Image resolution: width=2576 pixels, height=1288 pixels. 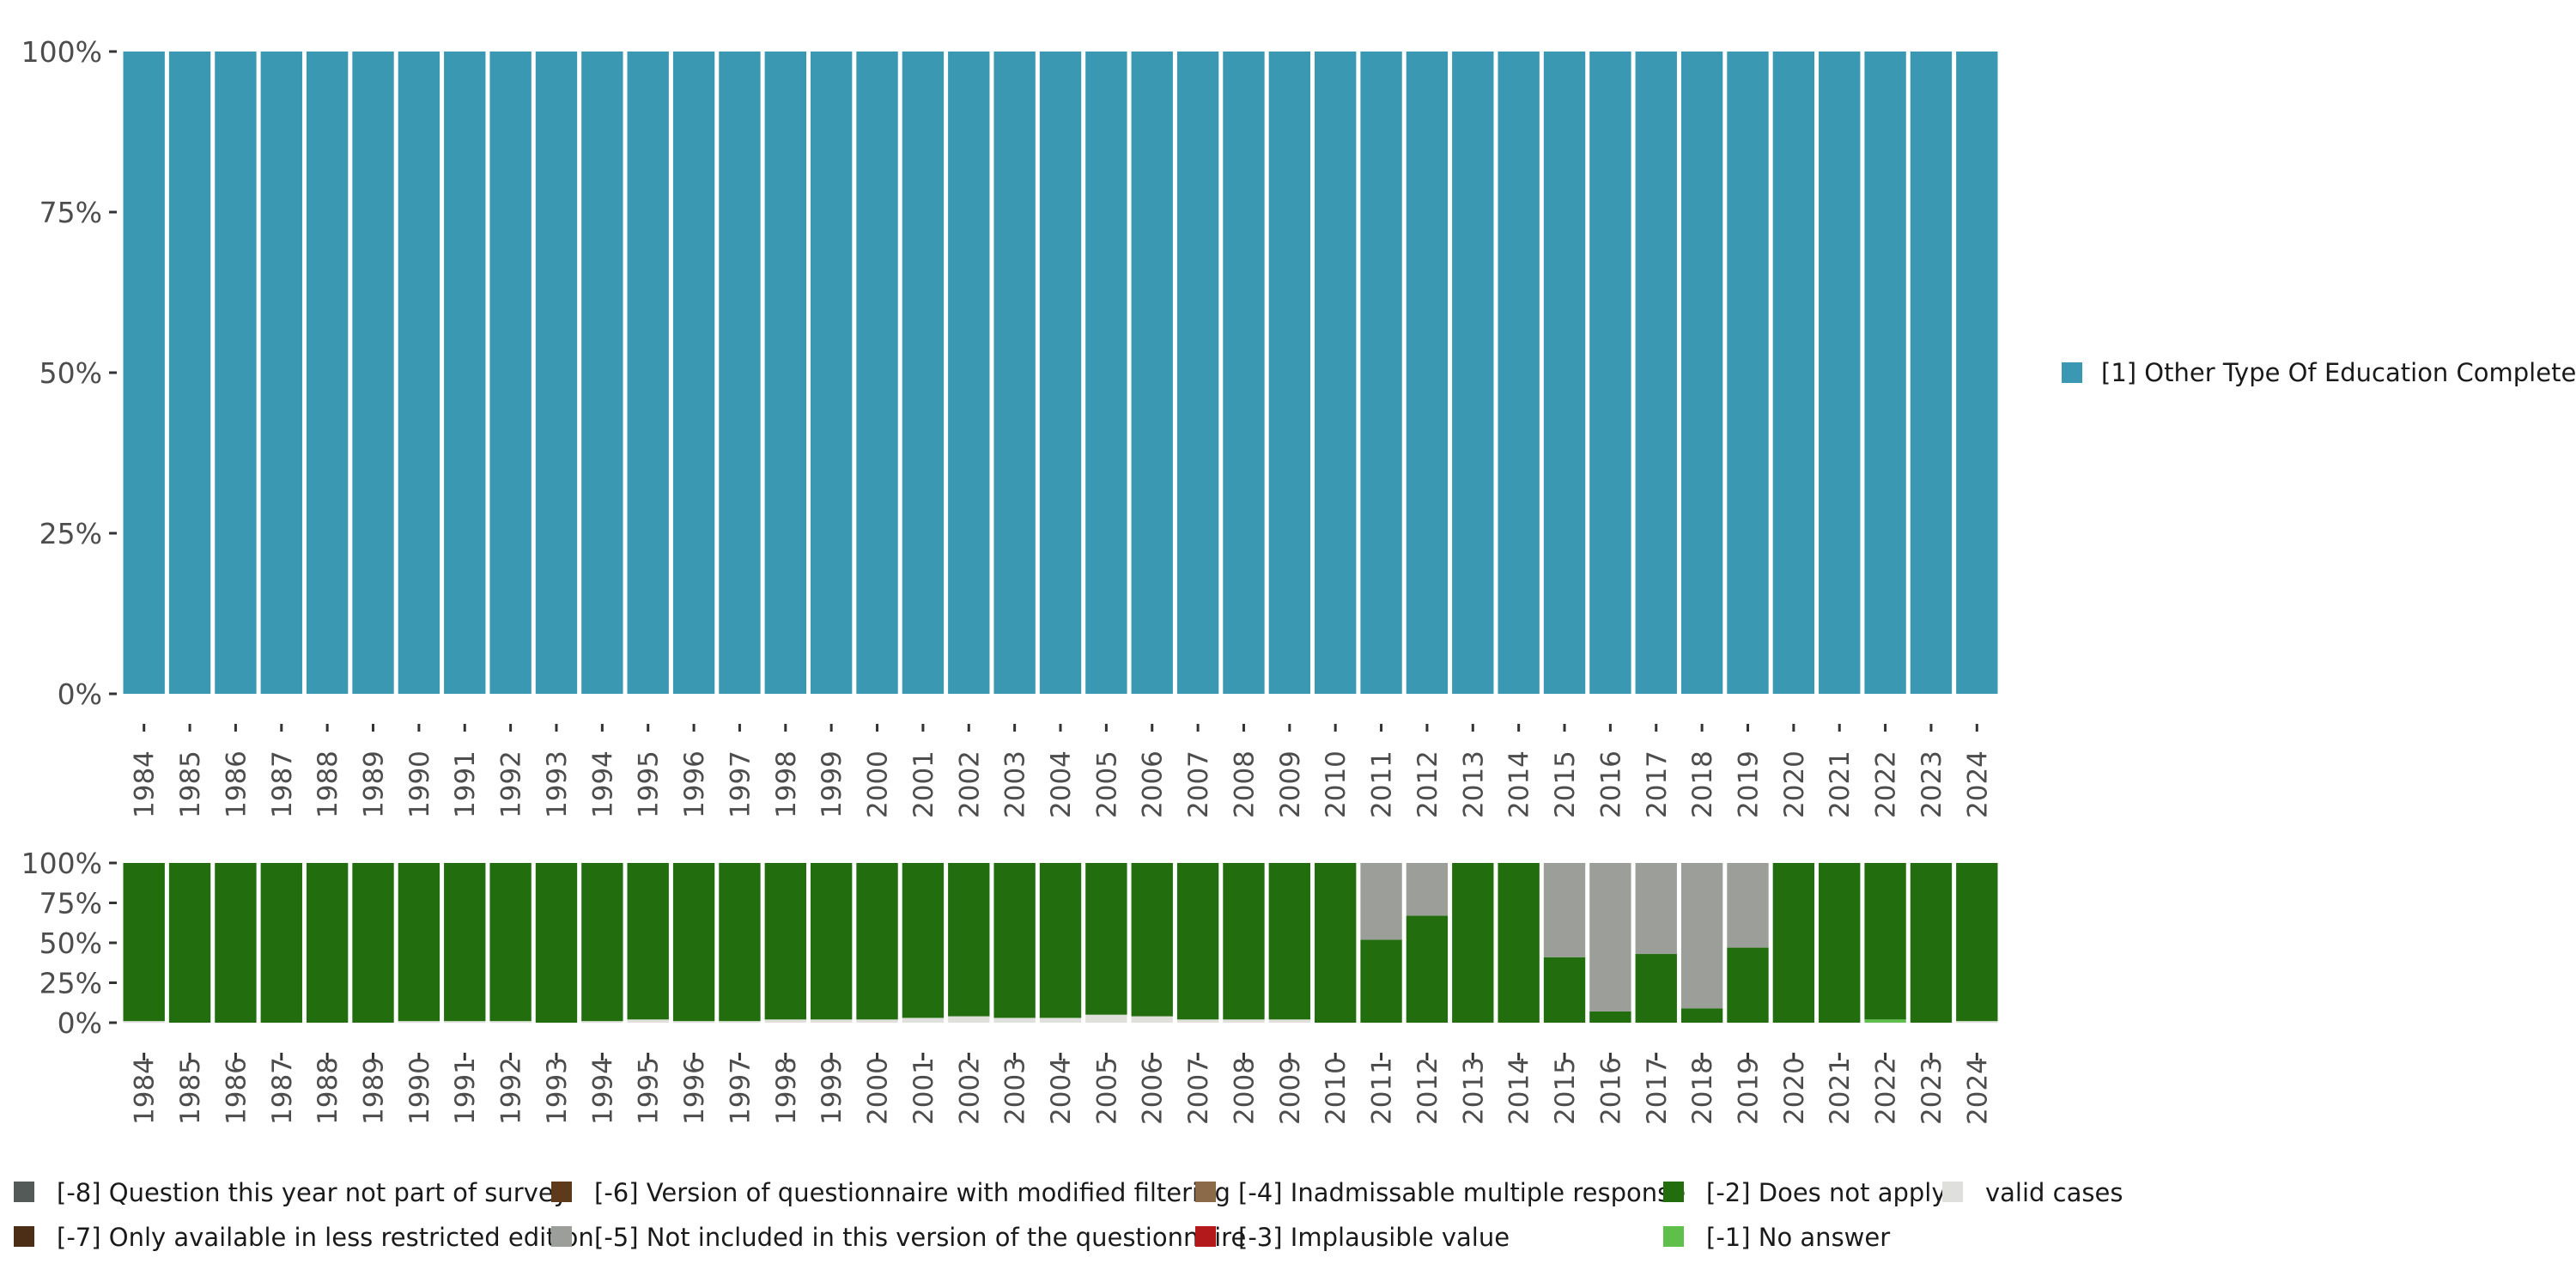 I want to click on x-tick-label: 1990, so click(x=420, y=1091).